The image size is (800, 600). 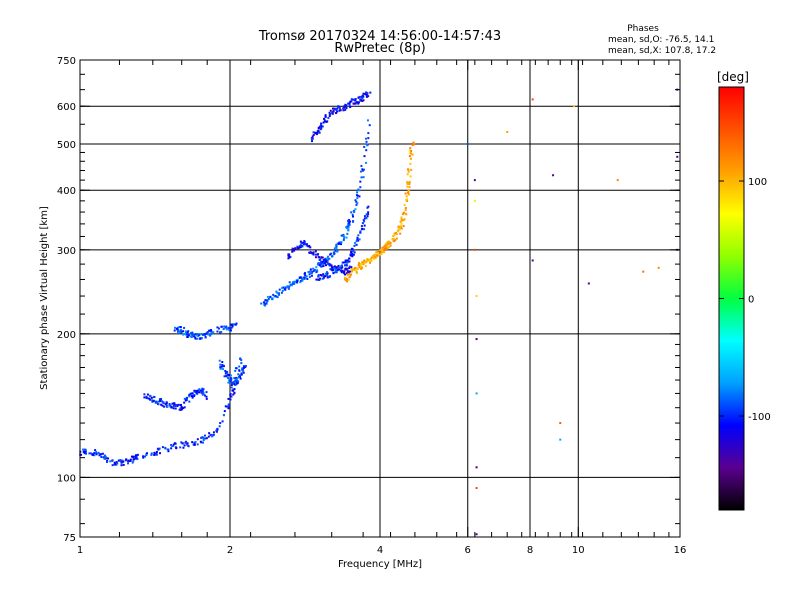 What do you see at coordinates (751, 300) in the screenshot?
I see `colorbar-tick-label: 0` at bounding box center [751, 300].